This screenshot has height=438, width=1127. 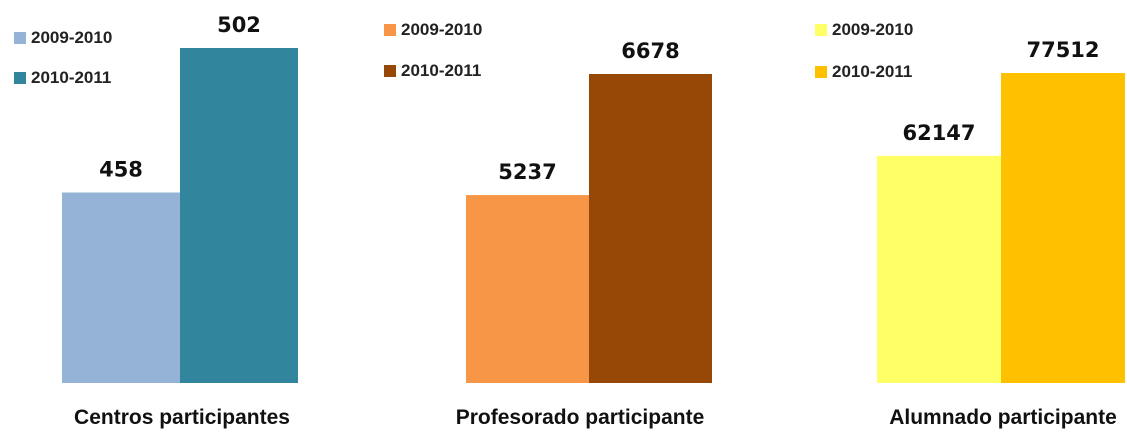 What do you see at coordinates (182, 417) in the screenshot?
I see `category-label-centros: Centros participantes` at bounding box center [182, 417].